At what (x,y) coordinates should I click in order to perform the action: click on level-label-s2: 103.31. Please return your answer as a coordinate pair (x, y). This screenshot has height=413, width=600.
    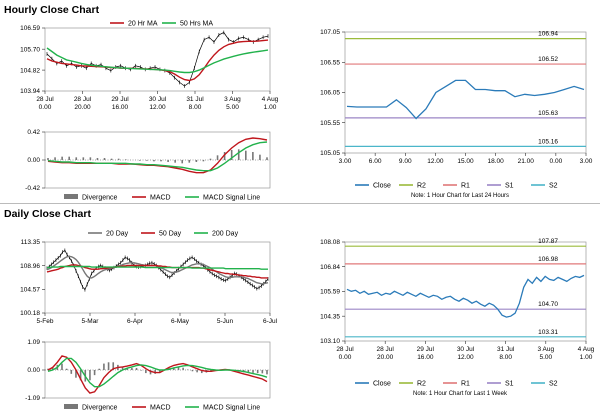
    Looking at the image, I should click on (548, 332).